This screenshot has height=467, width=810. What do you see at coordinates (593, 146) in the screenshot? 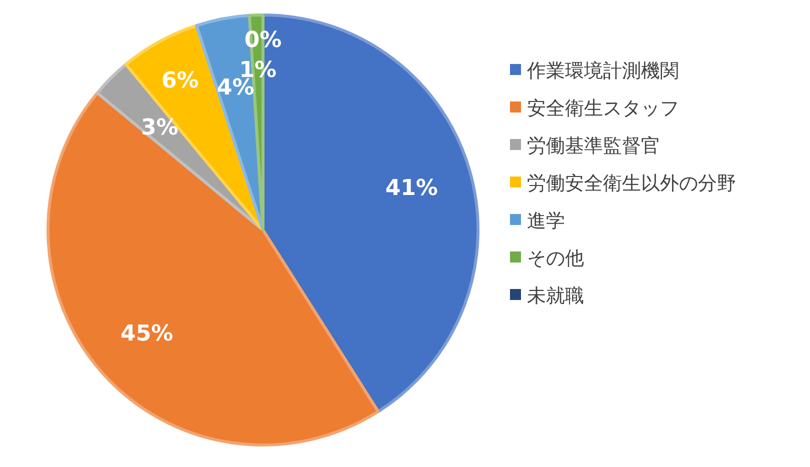
I see `legend-label: 労働基準監督官` at bounding box center [593, 146].